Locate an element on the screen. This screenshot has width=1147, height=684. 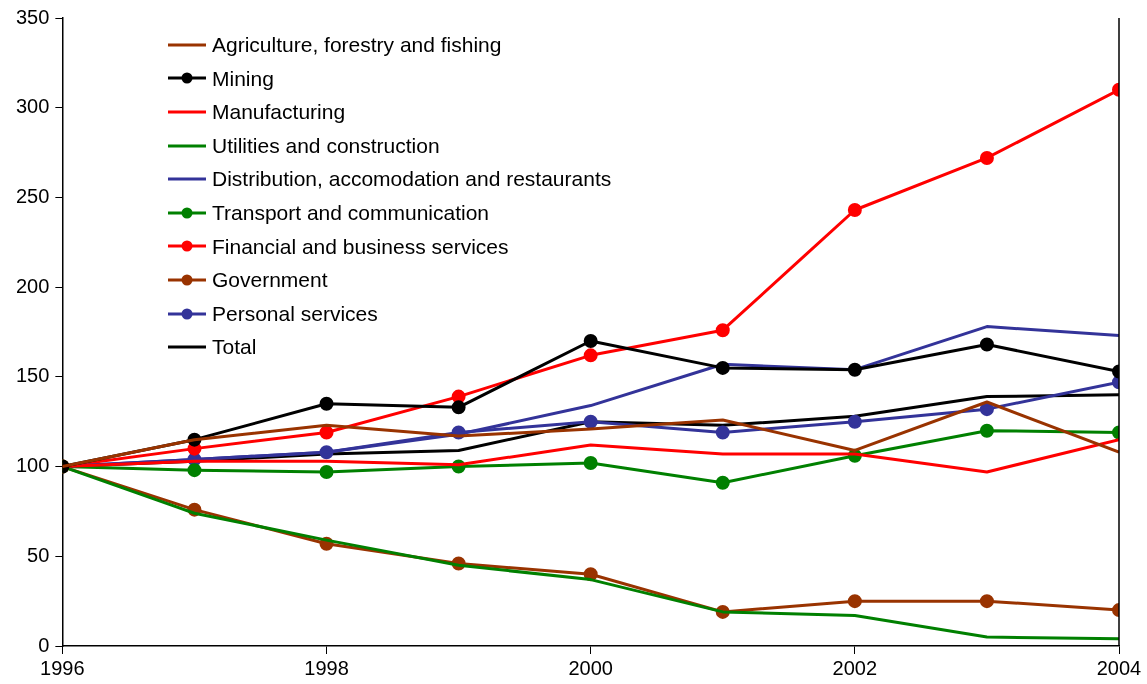
x-tick-label: 1996 is located at coordinates (62, 667).